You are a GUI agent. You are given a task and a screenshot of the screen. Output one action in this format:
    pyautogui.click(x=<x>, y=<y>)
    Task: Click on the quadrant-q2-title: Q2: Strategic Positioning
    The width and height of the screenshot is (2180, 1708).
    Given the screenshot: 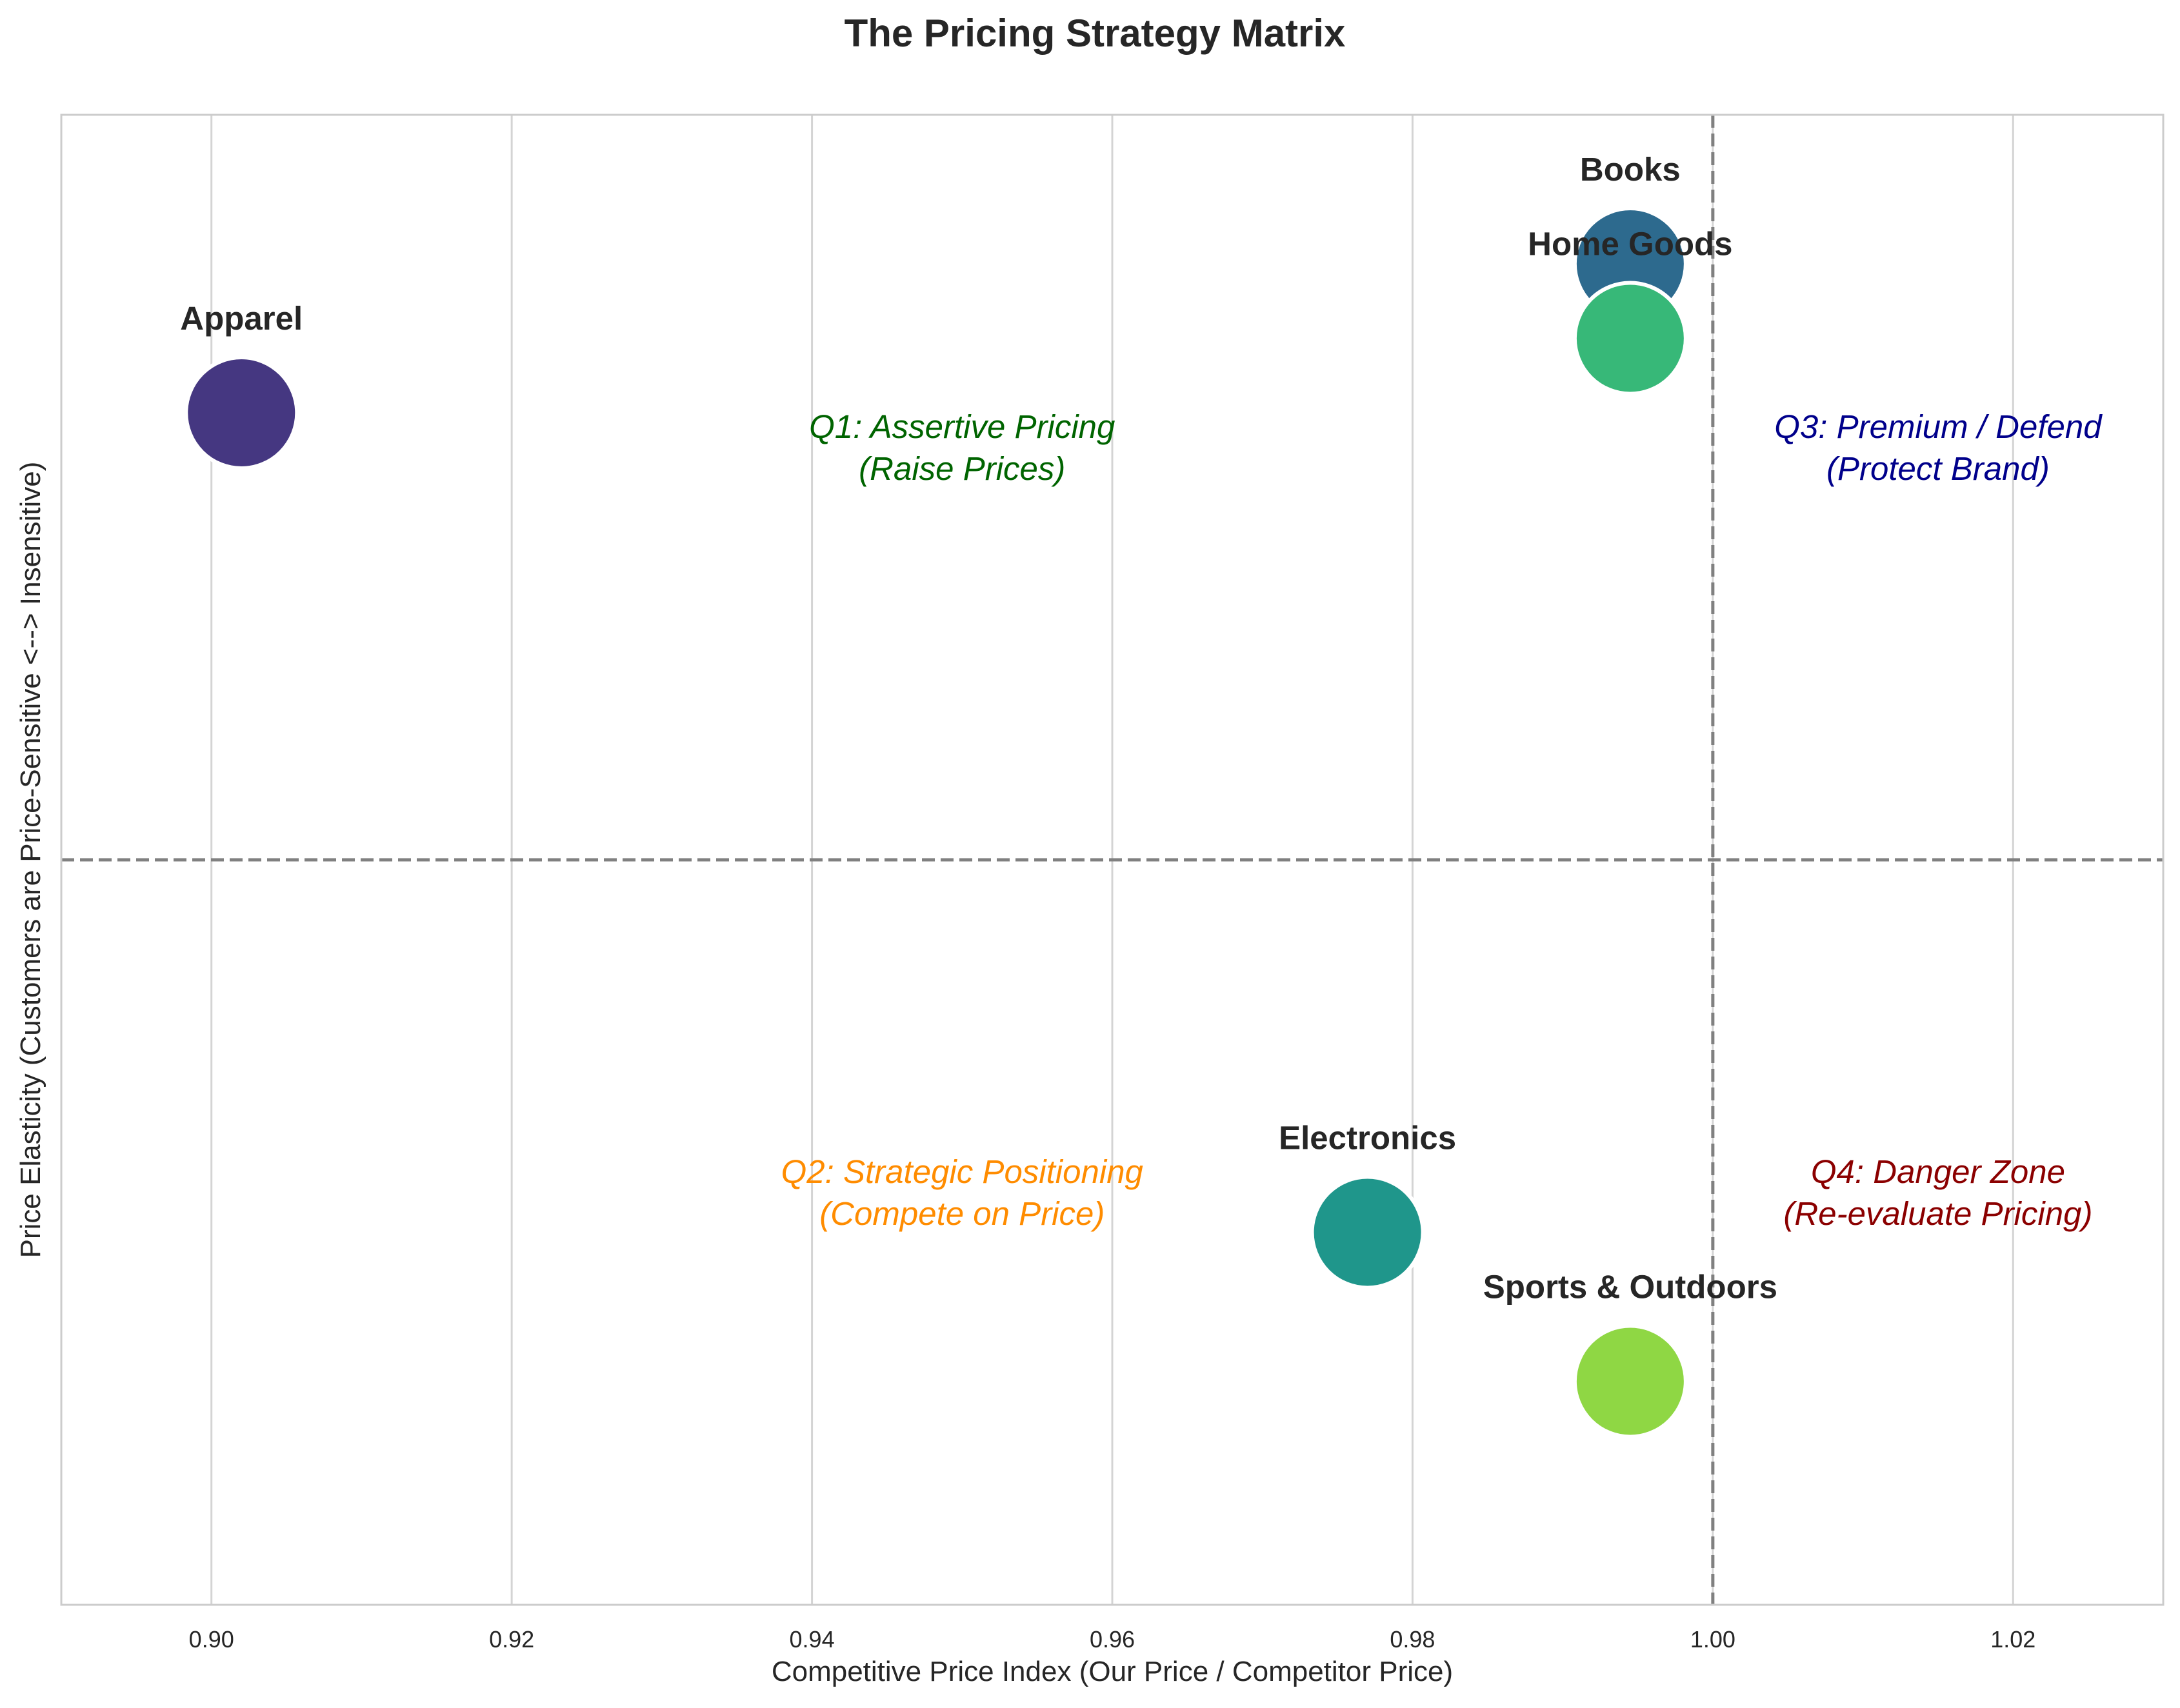 What is the action you would take?
    pyautogui.click(x=962, y=1171)
    